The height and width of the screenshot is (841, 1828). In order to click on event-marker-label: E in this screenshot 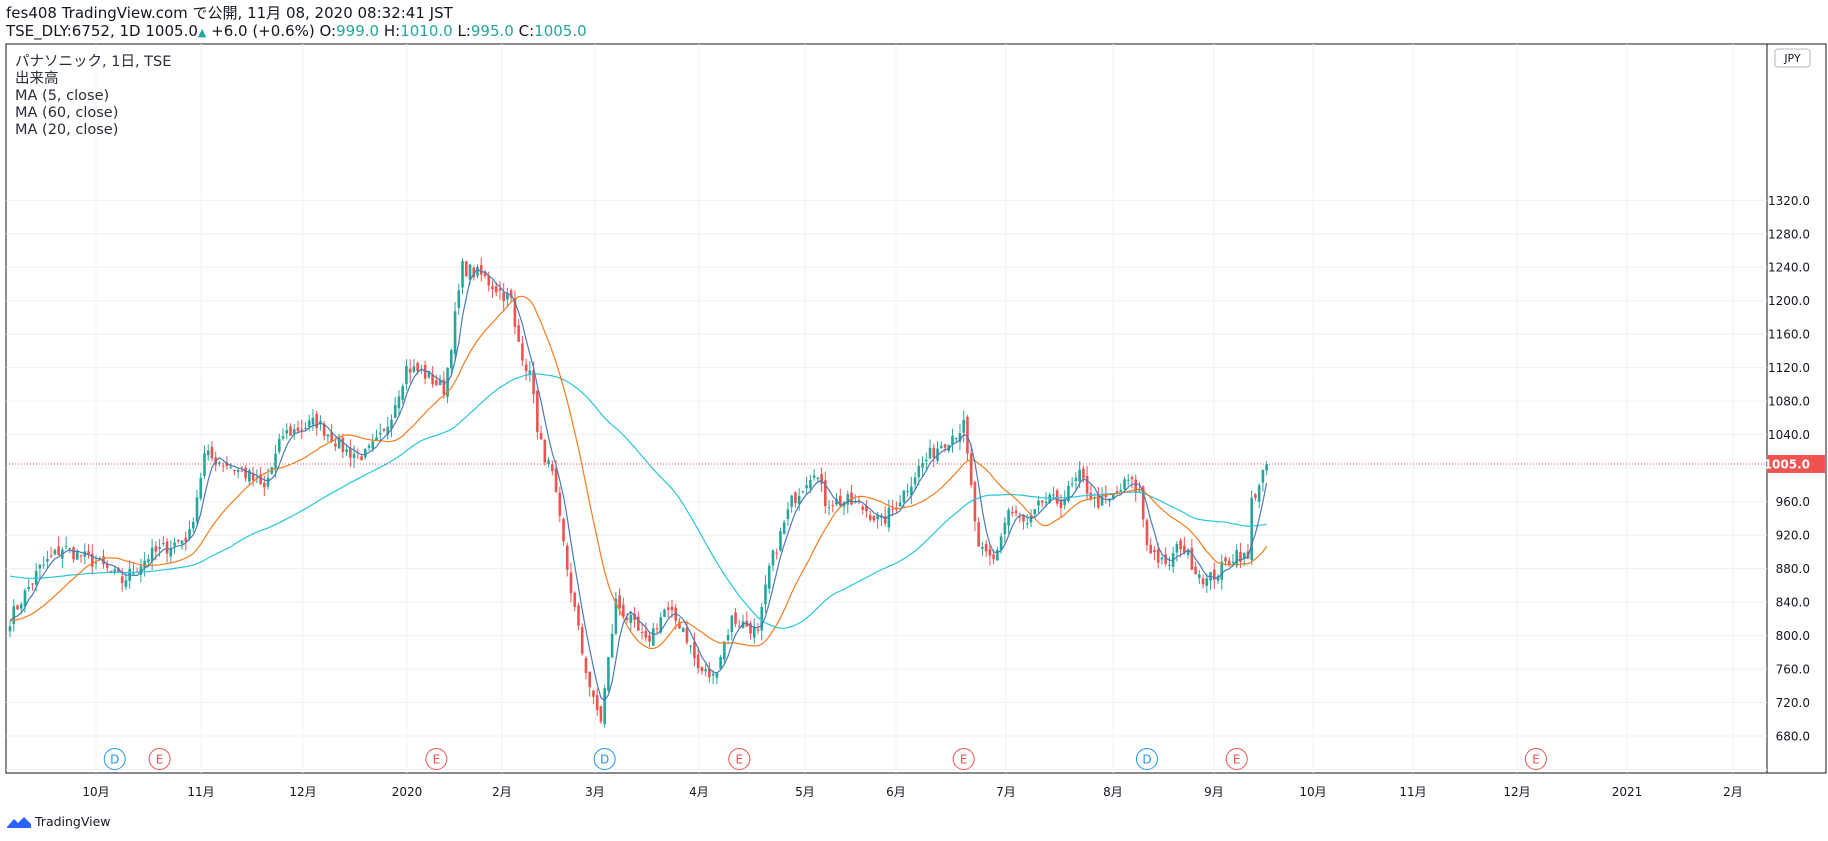, I will do `click(1536, 760)`.